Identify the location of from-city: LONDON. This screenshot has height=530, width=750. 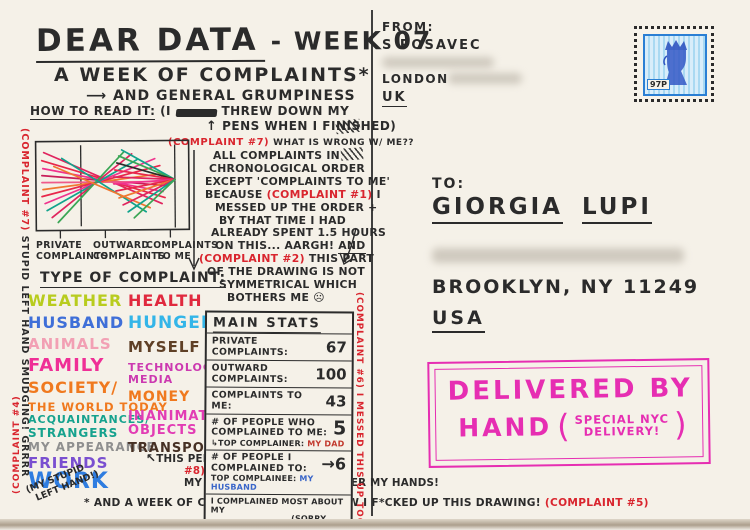
(415, 79).